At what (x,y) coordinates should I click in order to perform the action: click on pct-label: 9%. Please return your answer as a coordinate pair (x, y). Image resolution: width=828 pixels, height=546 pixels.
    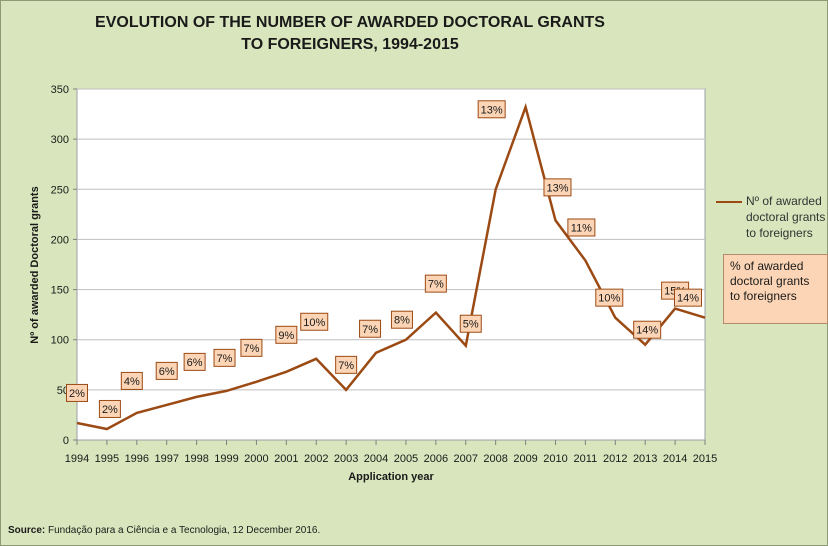
    Looking at the image, I should click on (286, 334).